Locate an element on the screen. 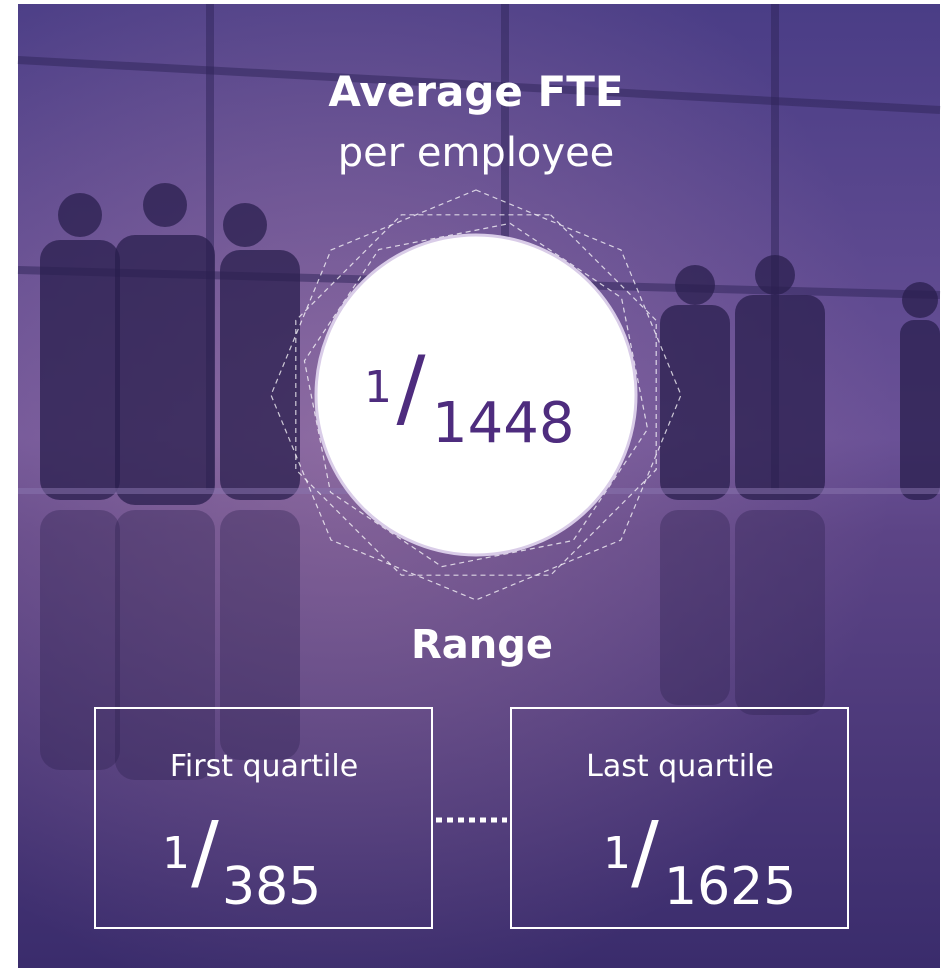  title: Average FTE is located at coordinates (475, 91).